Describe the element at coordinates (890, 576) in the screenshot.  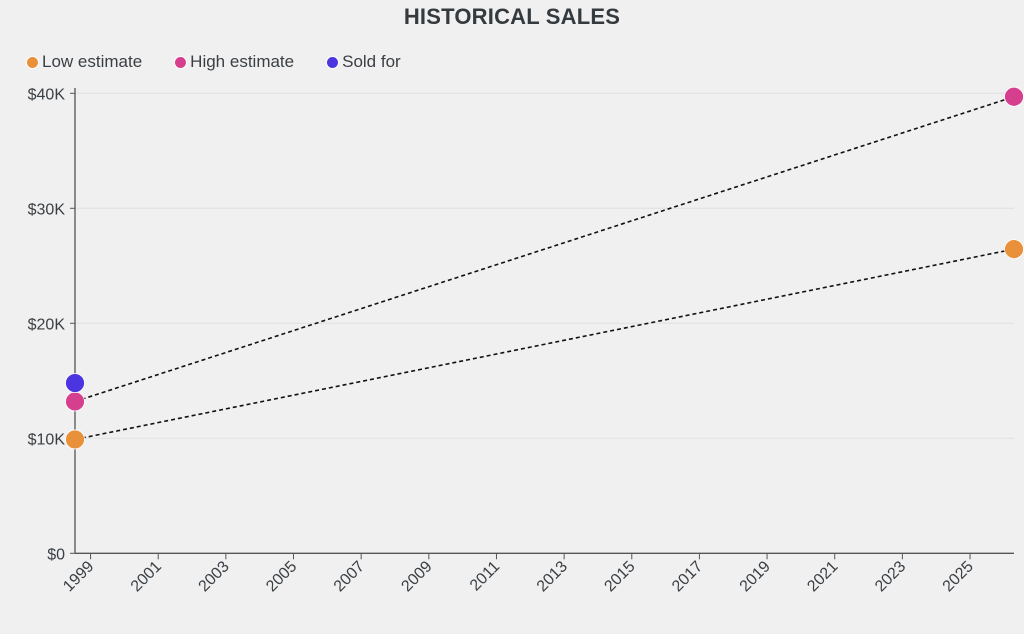
I see `x-tick-label: 2023` at that location.